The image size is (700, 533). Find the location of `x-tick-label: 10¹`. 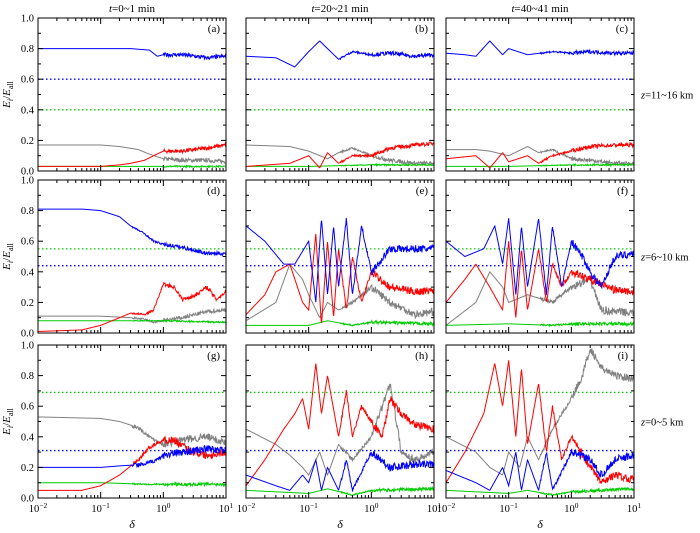

x-tick-label: 10¹ is located at coordinates (226, 508).